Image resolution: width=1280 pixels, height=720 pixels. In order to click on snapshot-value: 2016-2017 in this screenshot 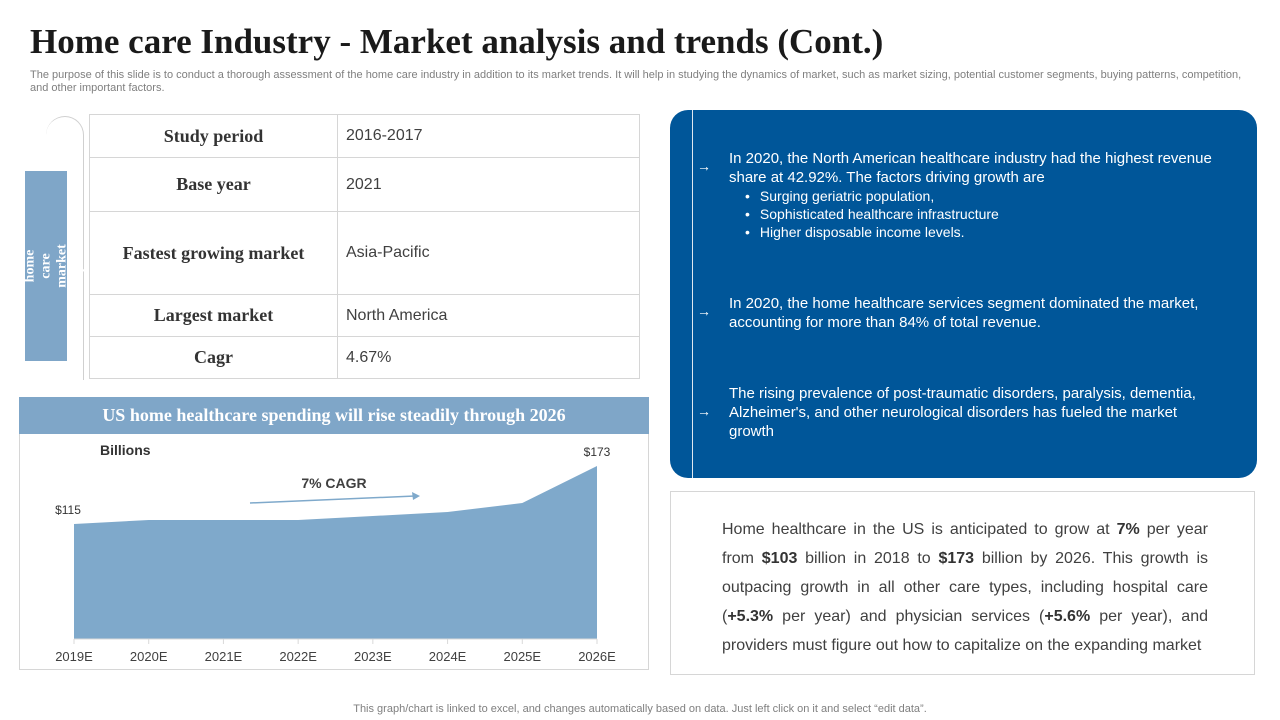, I will do `click(488, 136)`.